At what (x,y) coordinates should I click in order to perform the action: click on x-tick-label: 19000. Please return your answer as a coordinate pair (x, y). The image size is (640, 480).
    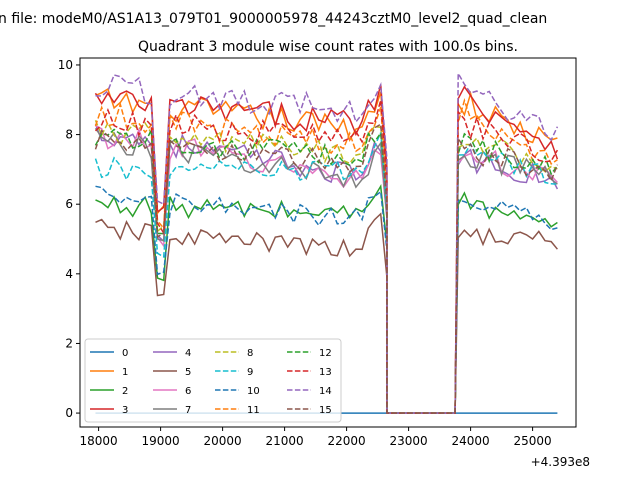
    Looking at the image, I should click on (161, 441).